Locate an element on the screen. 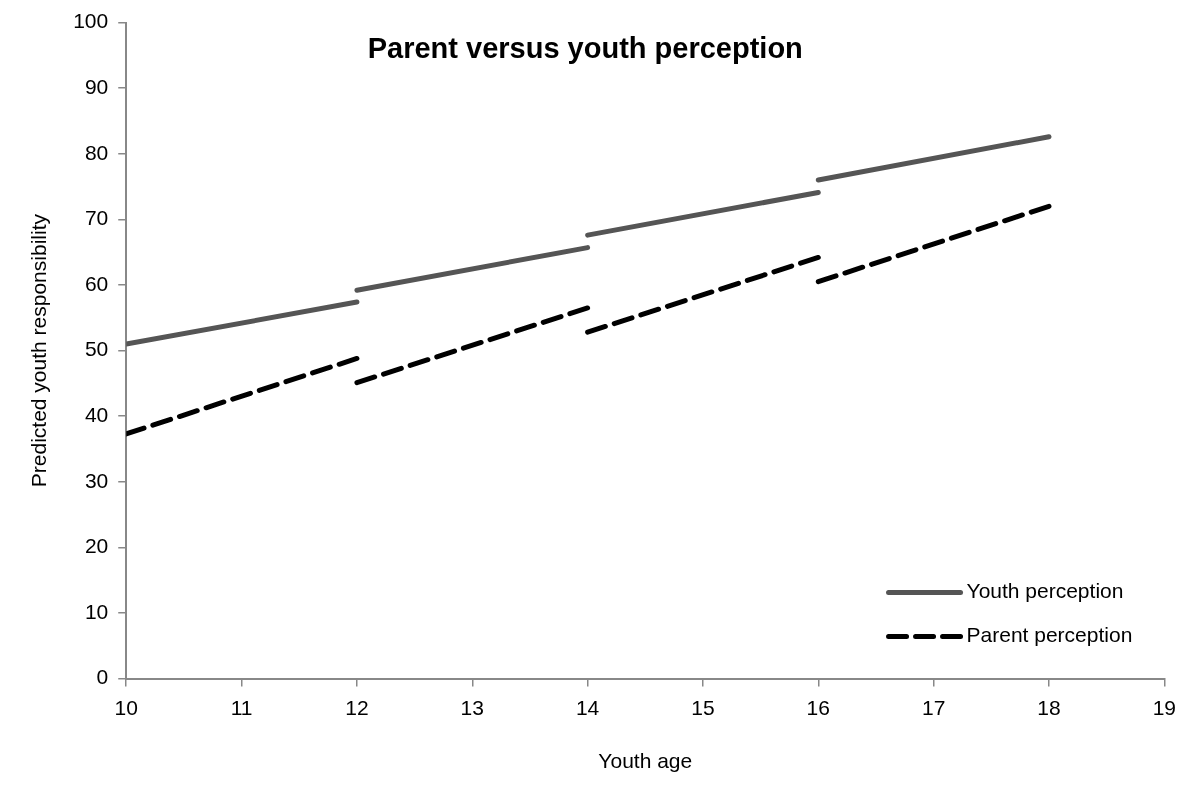 The width and height of the screenshot is (1186, 800). y-axis-title: Predicted youth responsibility is located at coordinates (39, 350).